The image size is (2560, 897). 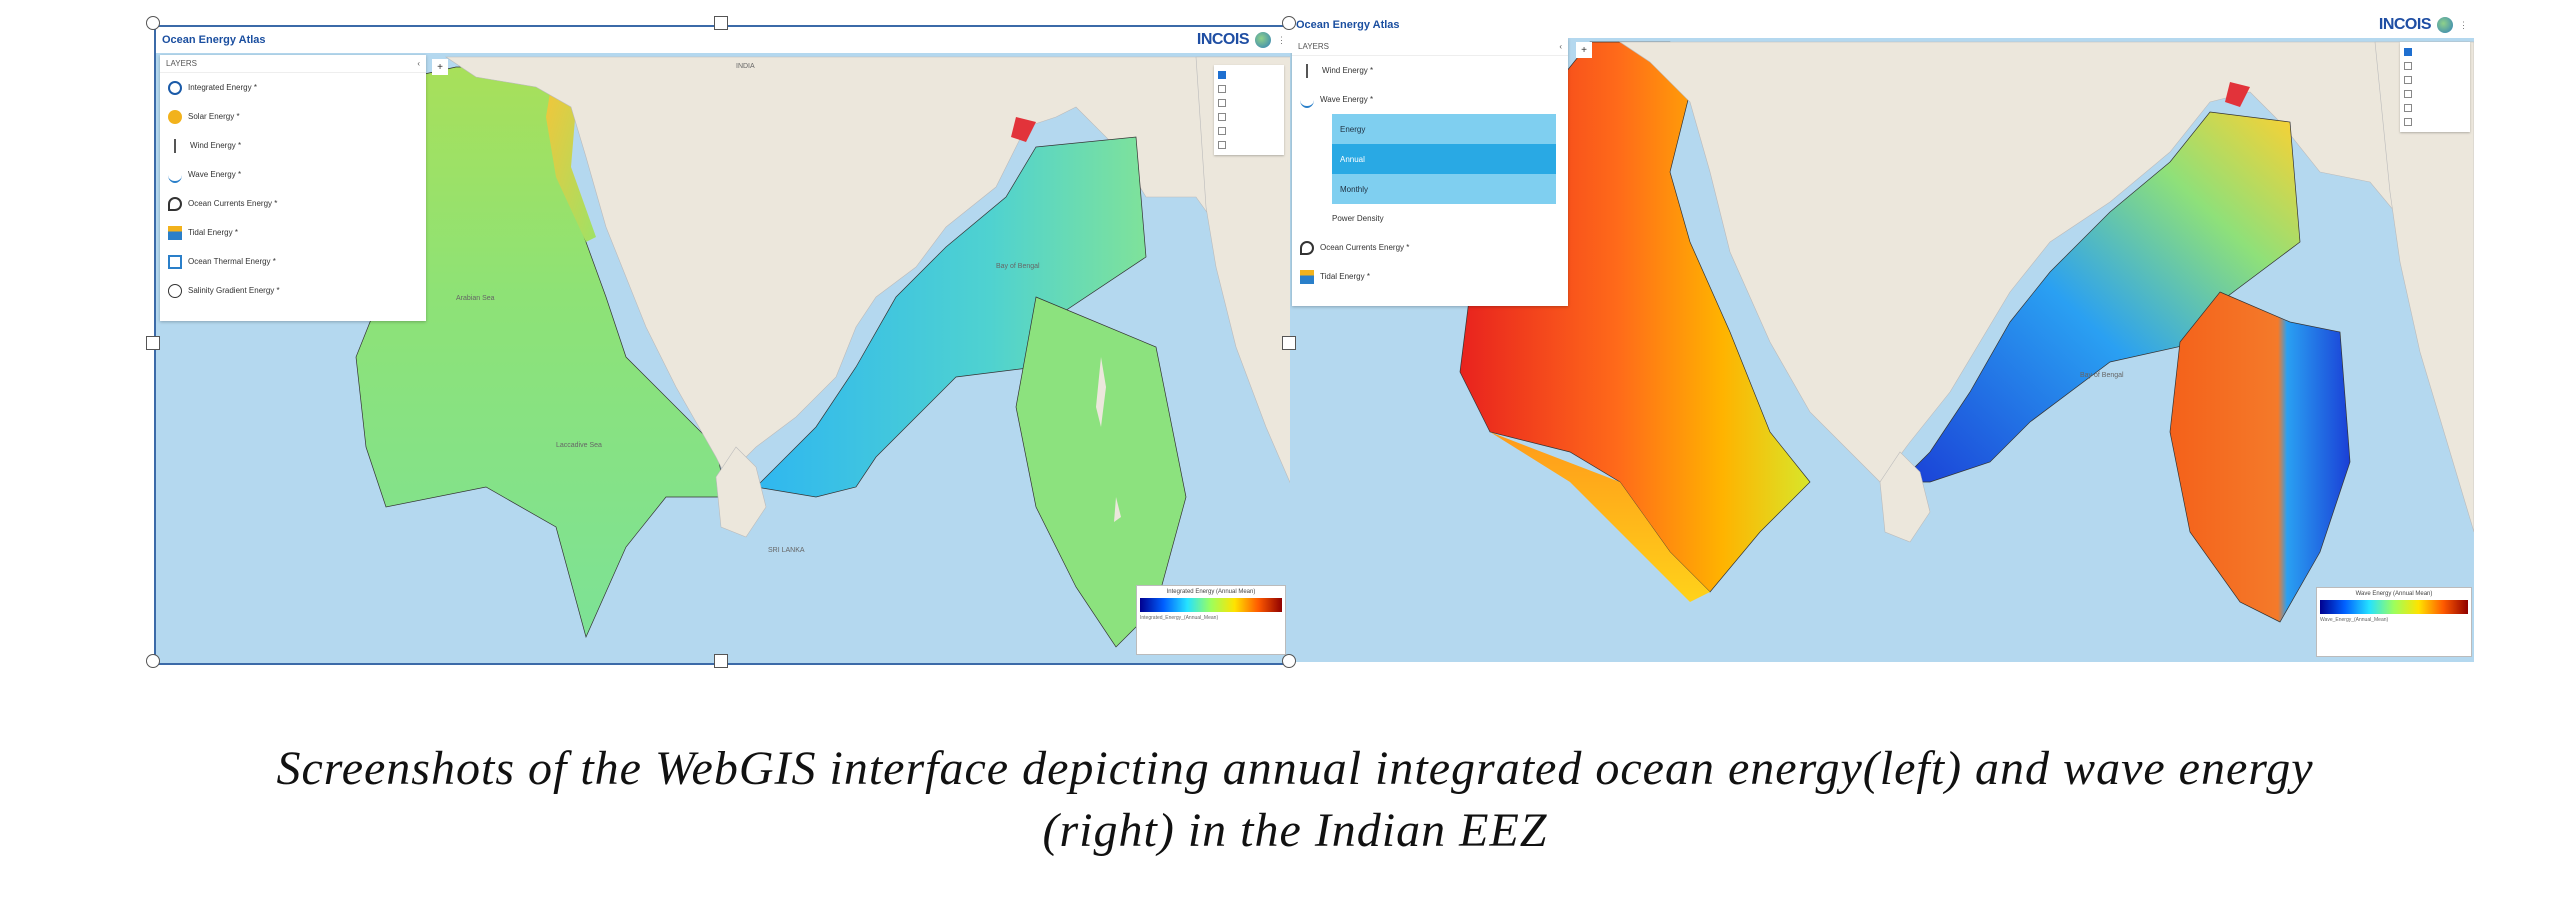 What do you see at coordinates (475, 298) in the screenshot?
I see `place-label-arabian-sea: Arabian Sea` at bounding box center [475, 298].